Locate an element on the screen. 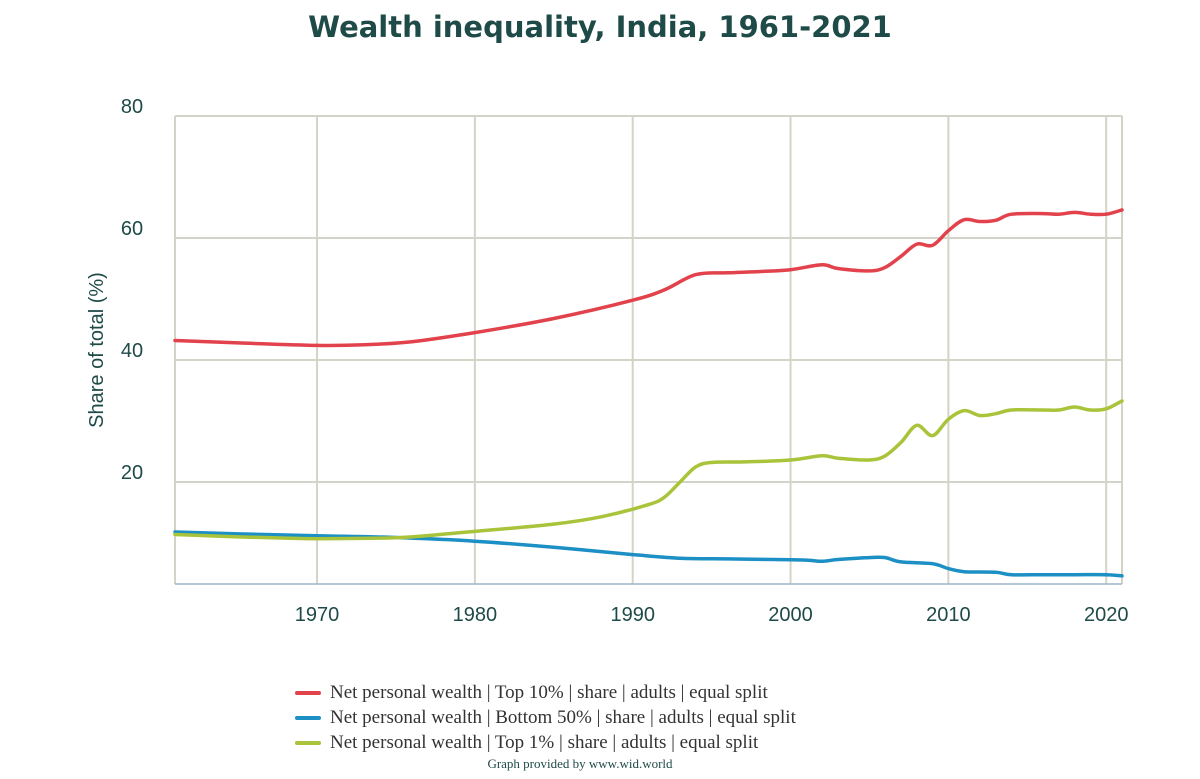 The image size is (1200, 779). x-tick-label-1970: 1970 is located at coordinates (317, 615).